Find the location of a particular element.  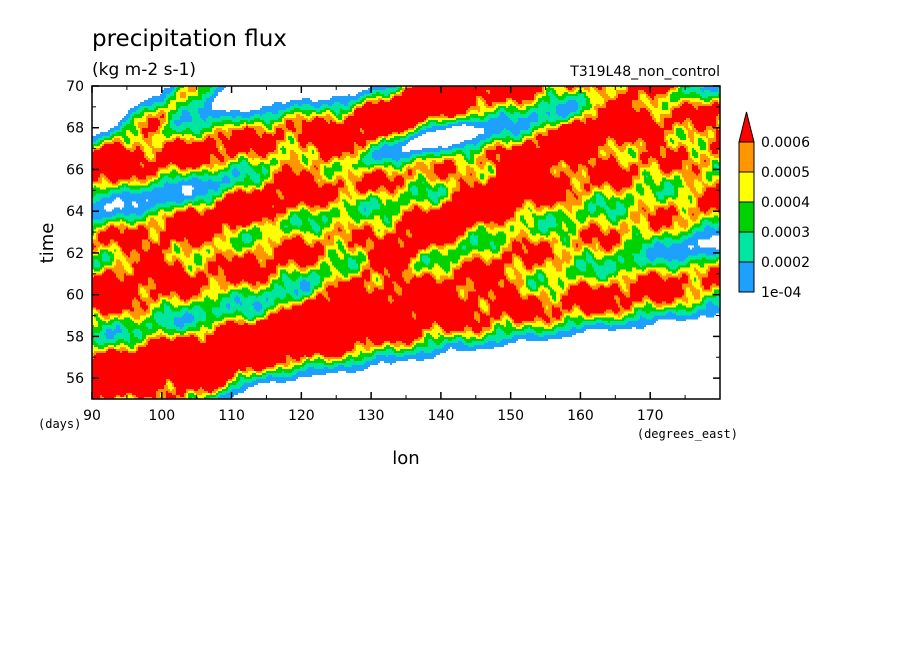

run-label: T319L48_non_control is located at coordinates (644, 72).